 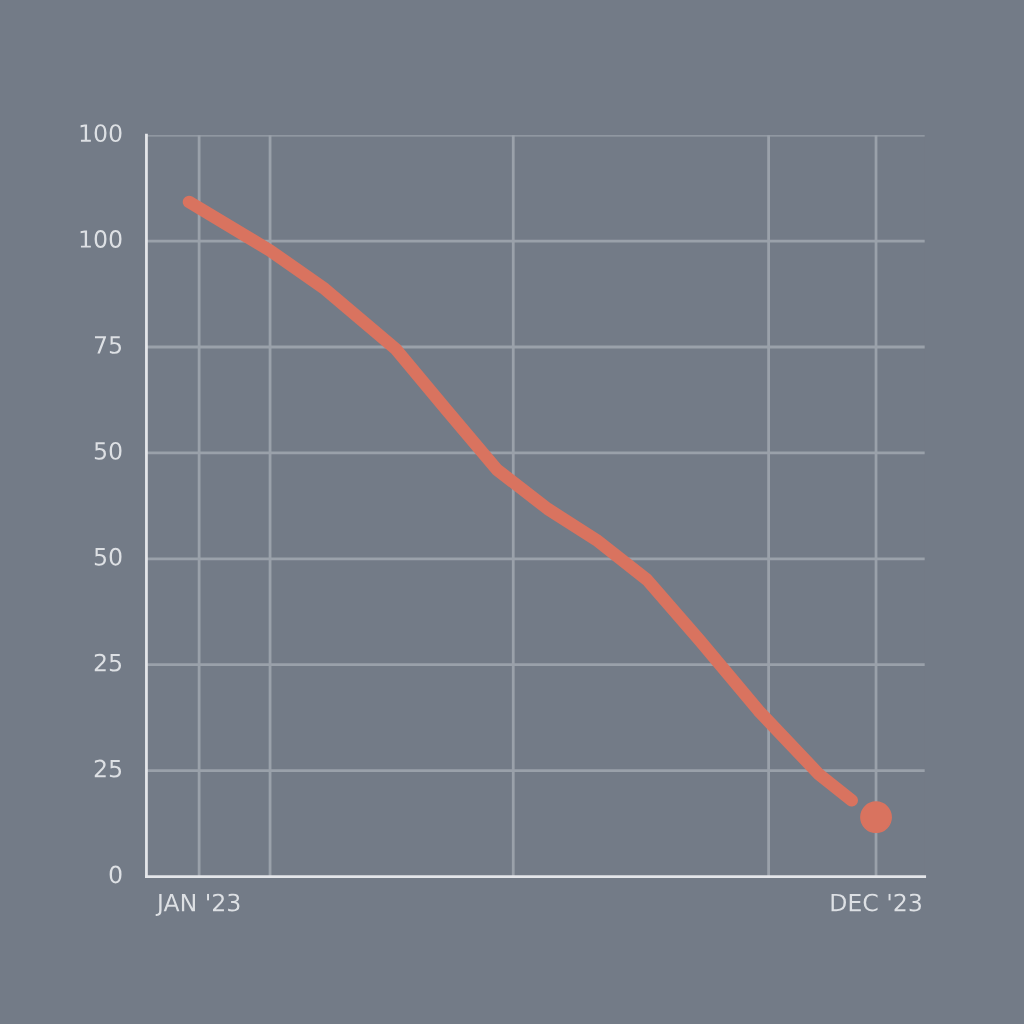 What do you see at coordinates (197, 904) in the screenshot?
I see `x-tick-label: JAN '23` at bounding box center [197, 904].